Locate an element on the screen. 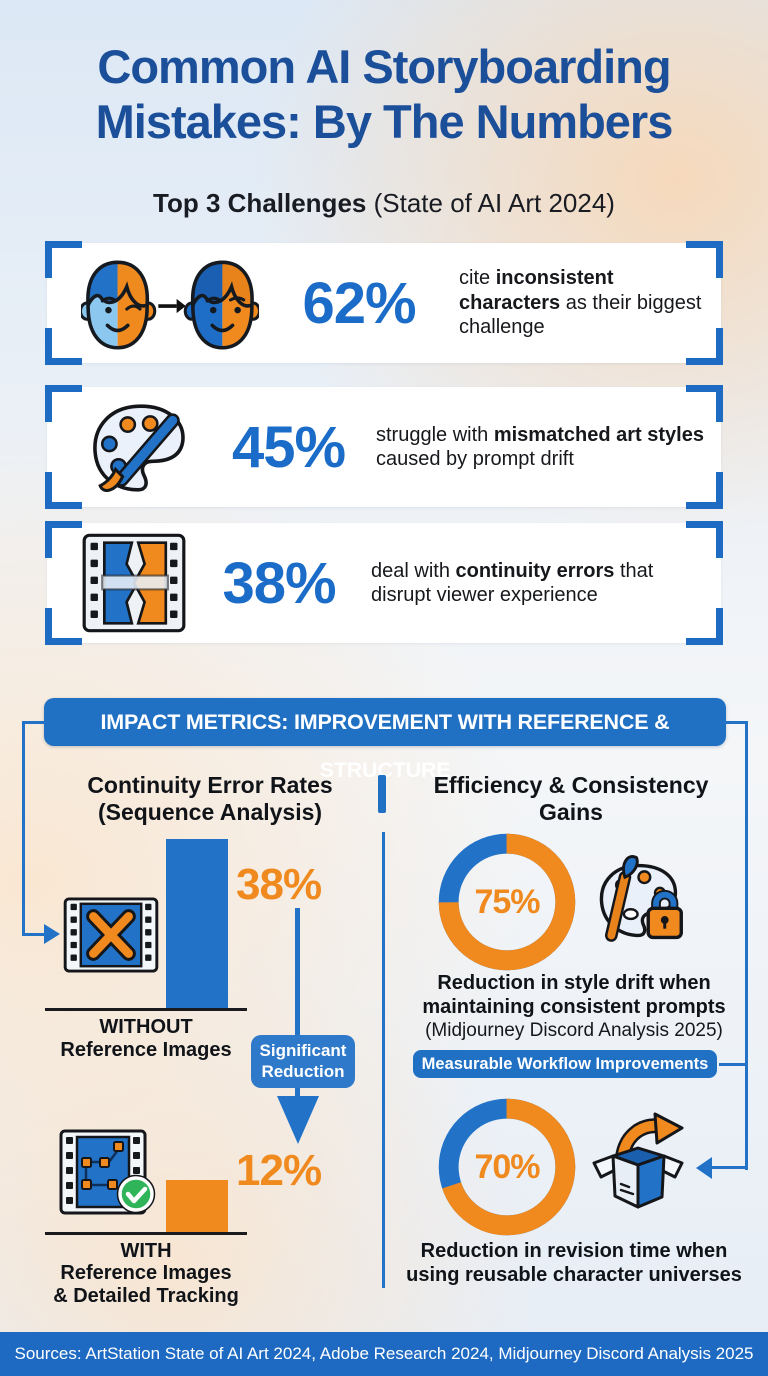 This screenshot has height=1376, width=768. reduction-arrow-shaft is located at coordinates (297, 1003).